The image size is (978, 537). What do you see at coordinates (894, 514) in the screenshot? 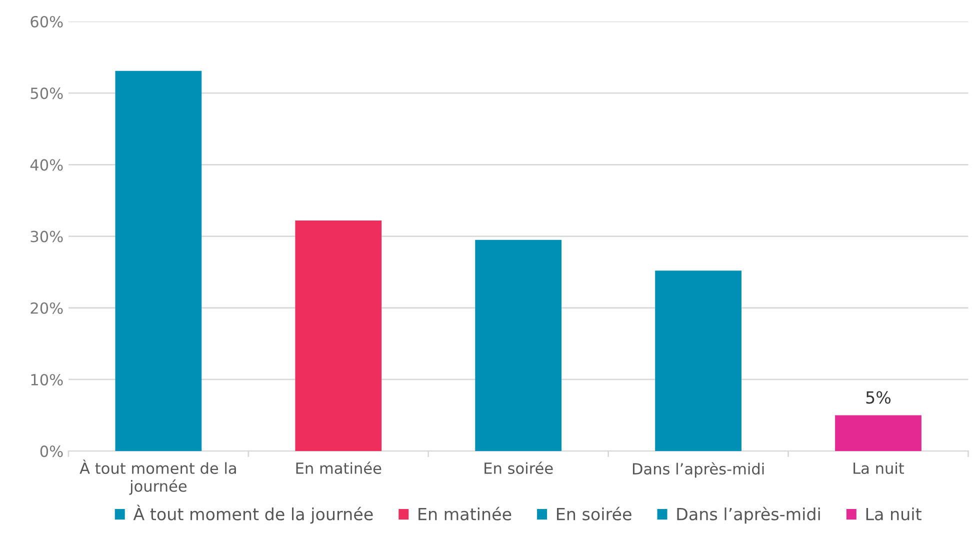
I see `legend-label: La nuit` at bounding box center [894, 514].